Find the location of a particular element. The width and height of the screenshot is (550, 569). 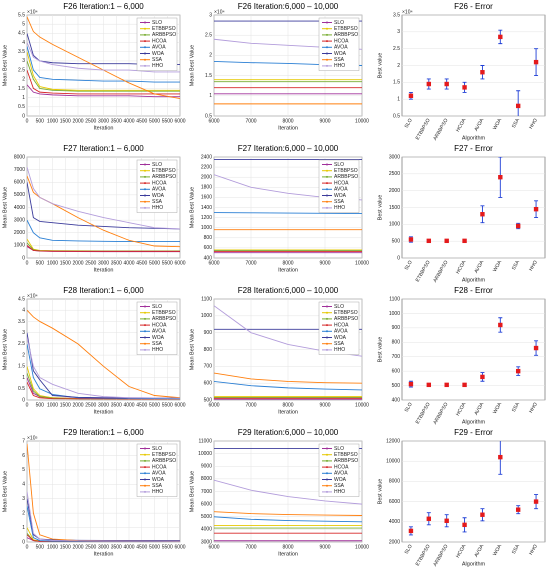

x-tick-label: 0 is located at coordinates (27, 263).